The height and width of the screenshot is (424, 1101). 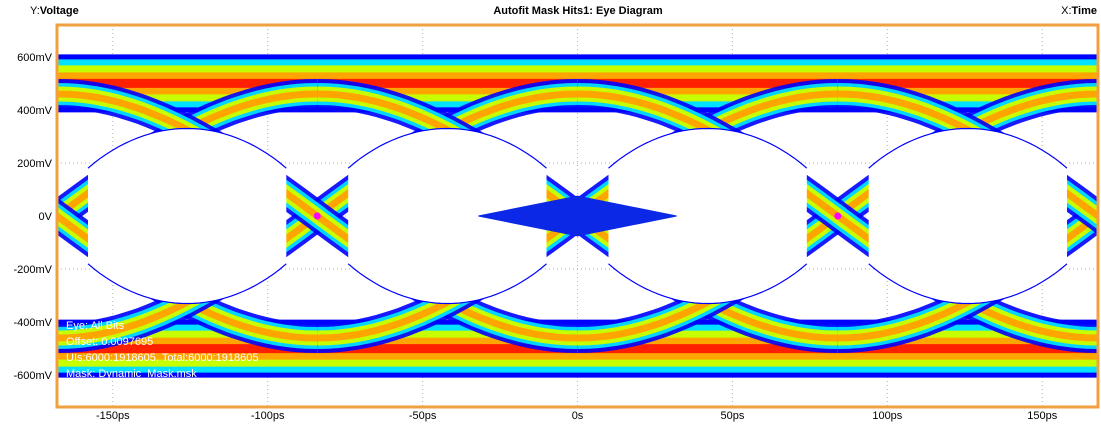 What do you see at coordinates (423, 416) in the screenshot?
I see `x-tick-label: -50ps` at bounding box center [423, 416].